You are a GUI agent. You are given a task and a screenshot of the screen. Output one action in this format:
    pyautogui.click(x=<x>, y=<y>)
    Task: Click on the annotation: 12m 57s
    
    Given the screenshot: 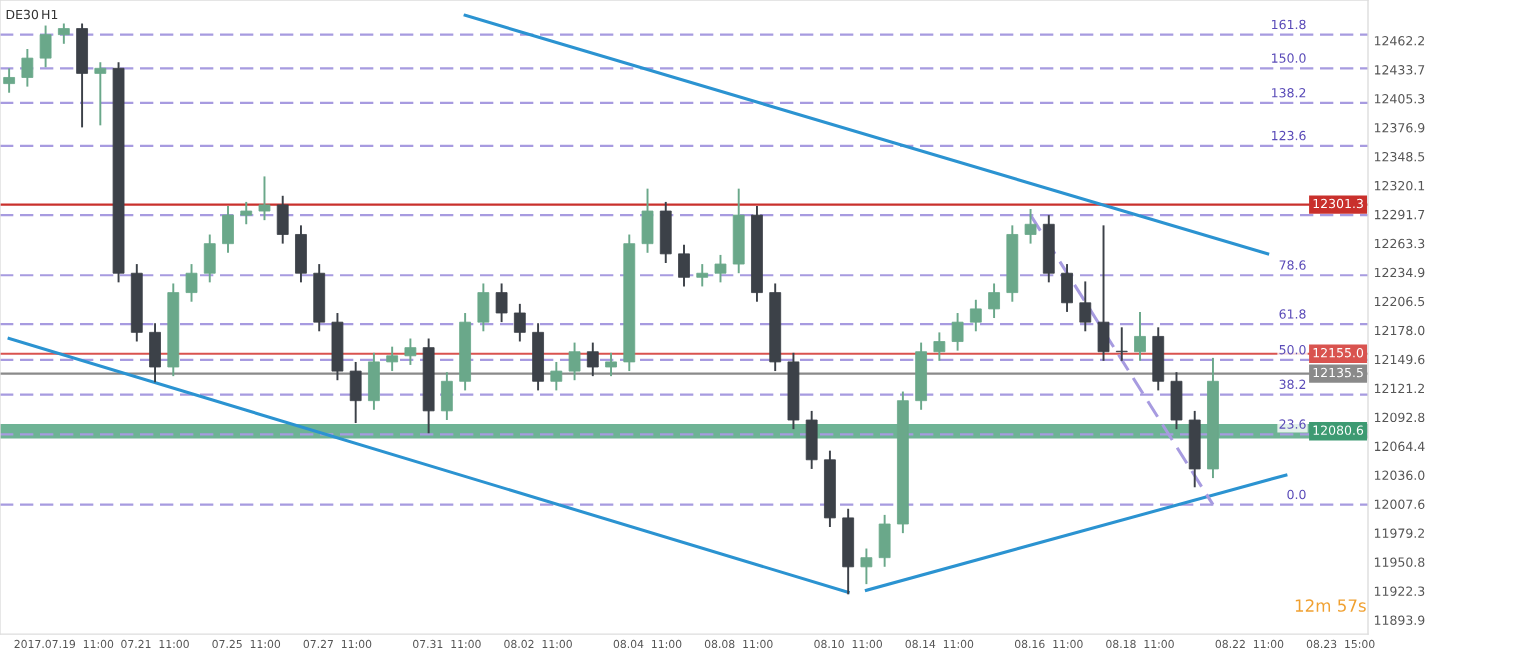 What is the action you would take?
    pyautogui.click(x=1330, y=605)
    